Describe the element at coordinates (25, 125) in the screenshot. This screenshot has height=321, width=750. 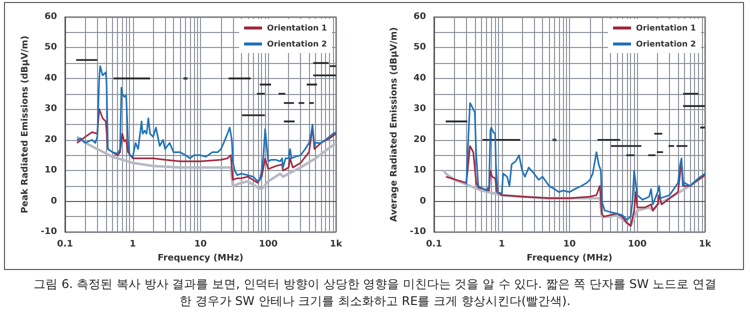
I see `y-axis-title: Peak Radiated Emissions (dBμV/m)` at that location.